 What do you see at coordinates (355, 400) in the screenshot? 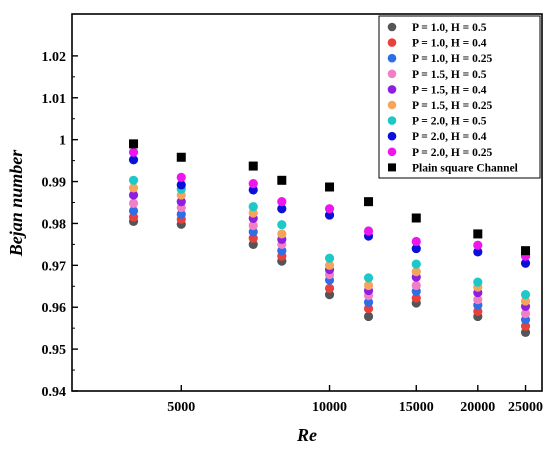
I see `x-axis: 5000 10000 15000 20000 25000` at bounding box center [355, 400].